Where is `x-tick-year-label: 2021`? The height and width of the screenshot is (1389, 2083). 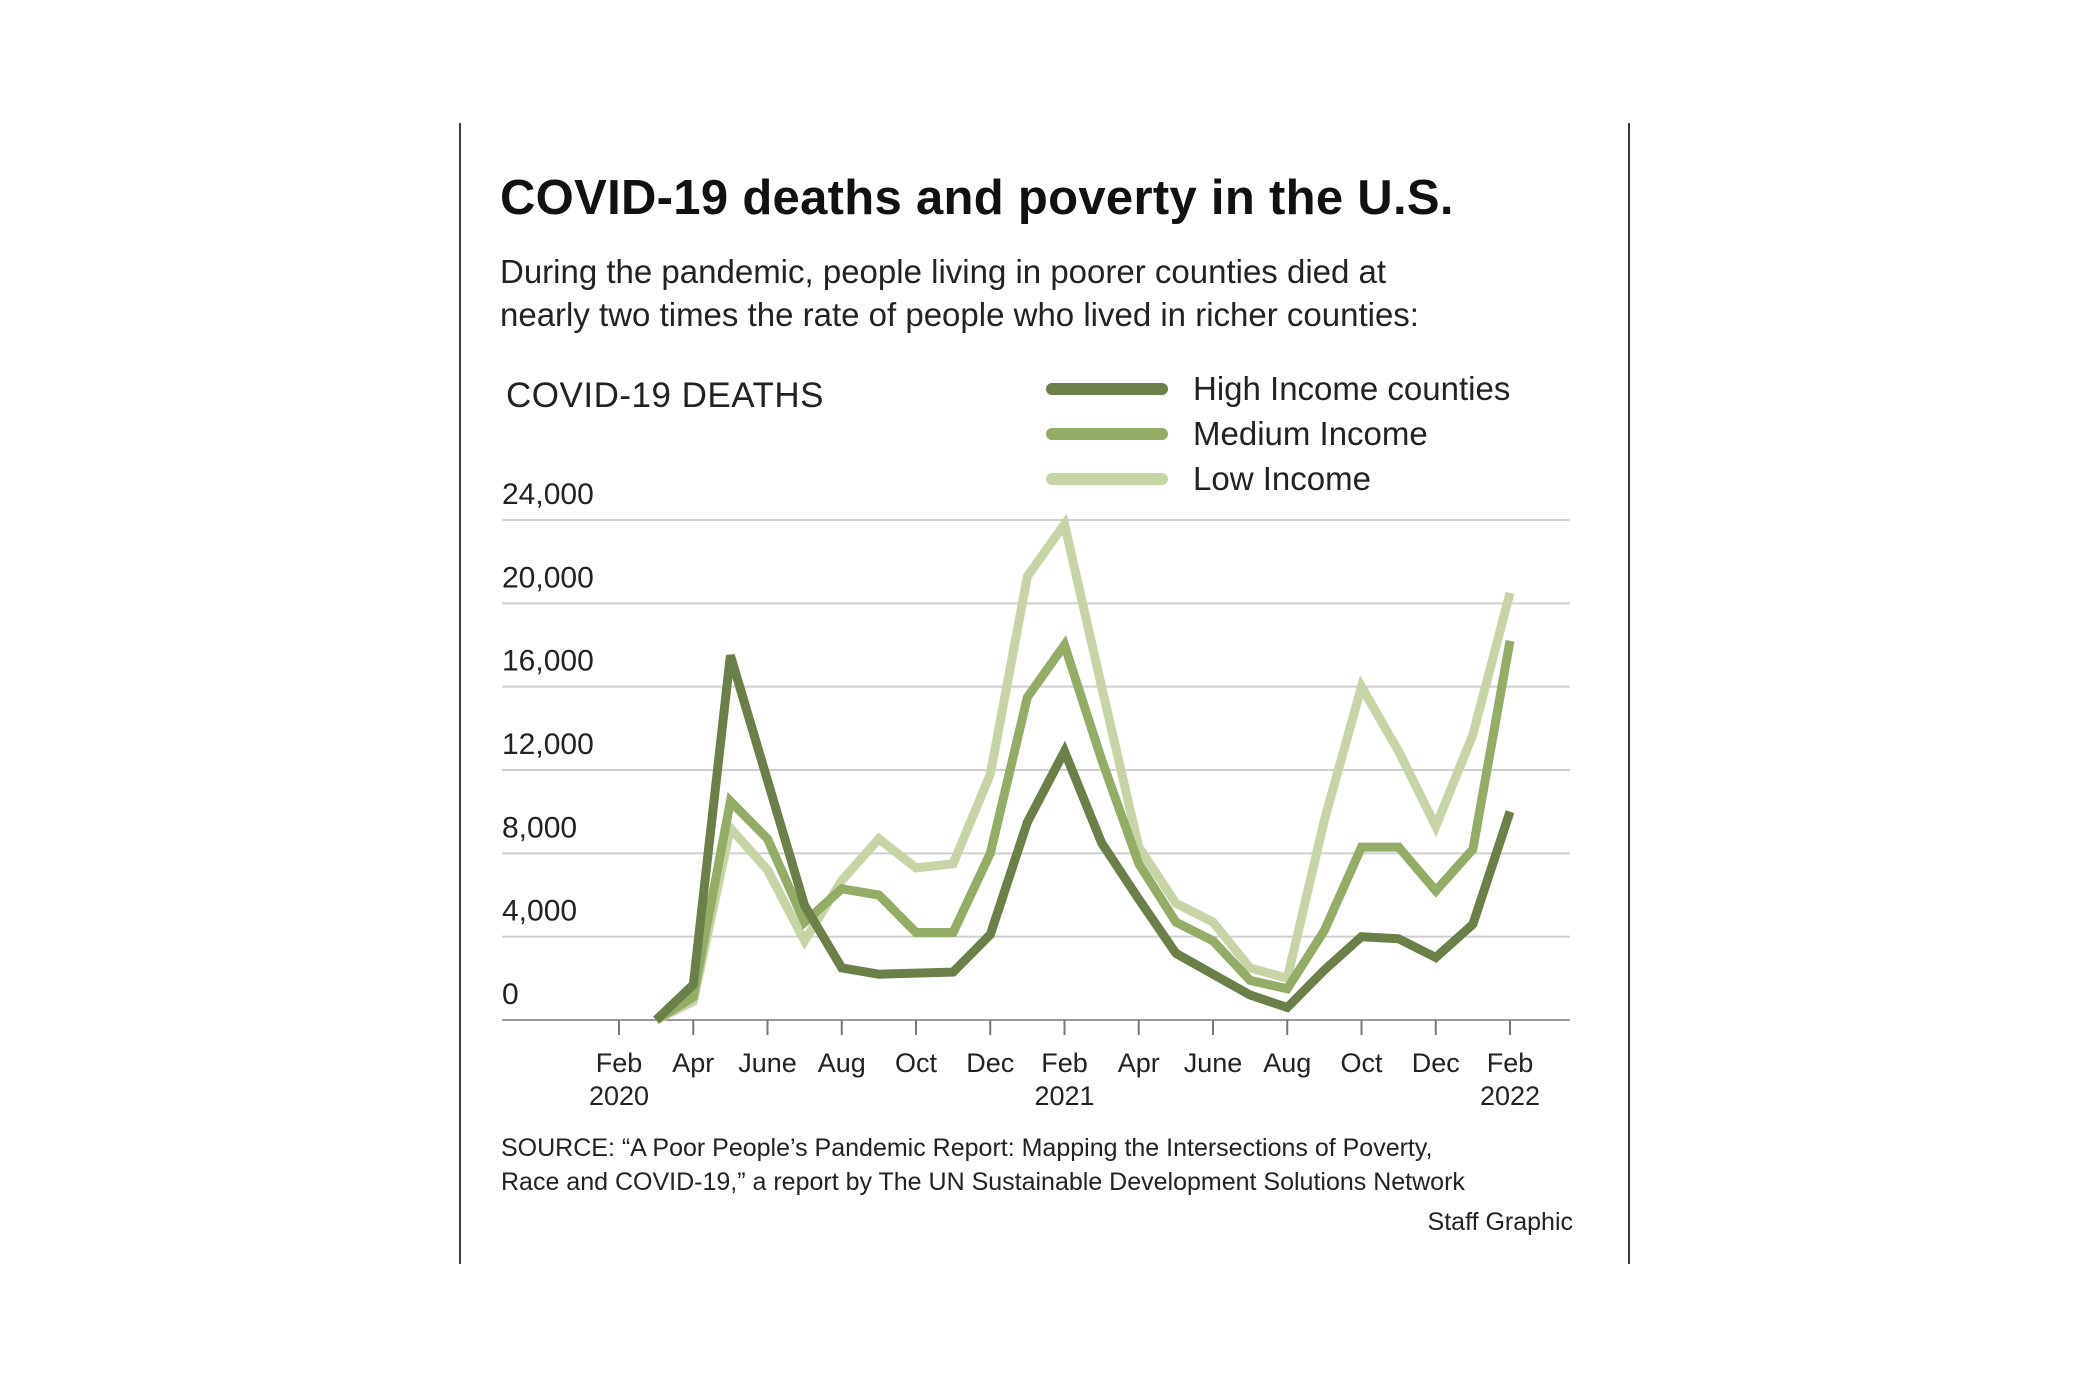
x-tick-year-label: 2021 is located at coordinates (1064, 1096).